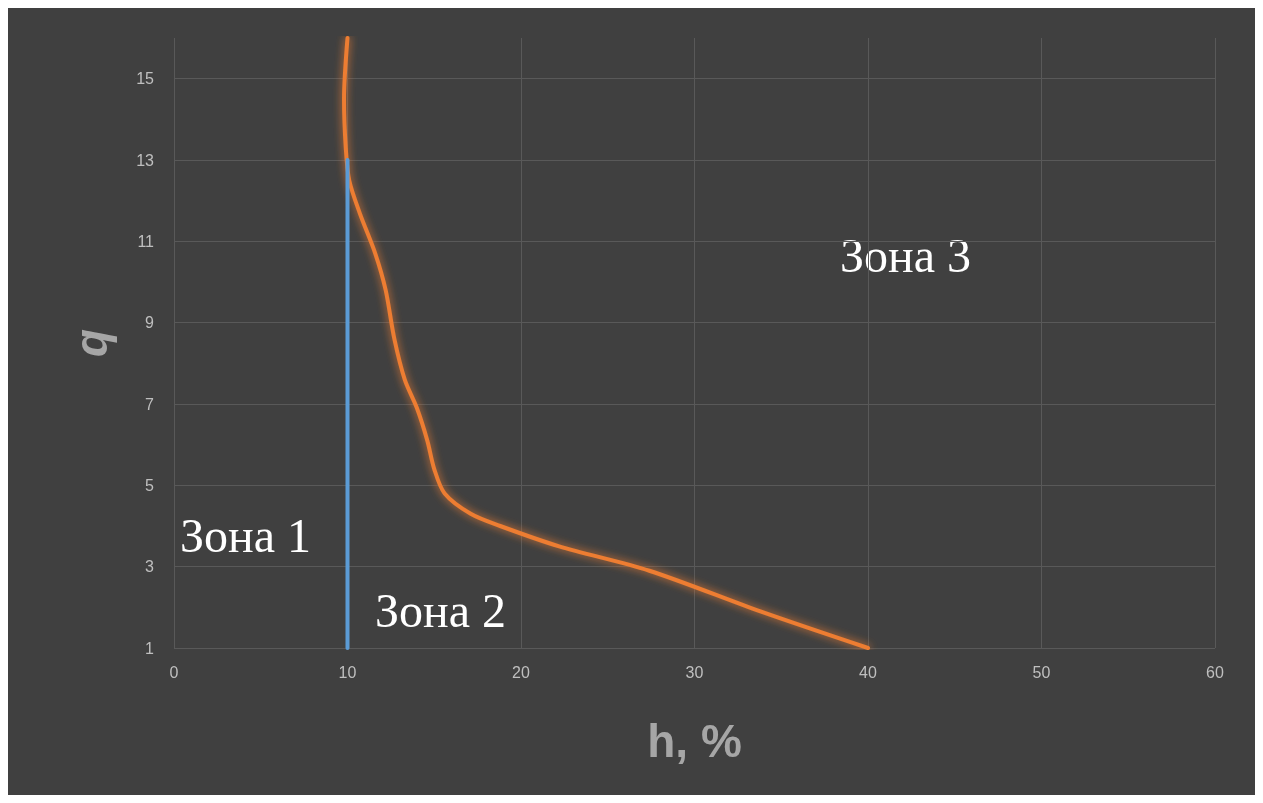  What do you see at coordinates (150, 404) in the screenshot?
I see `y-tick-label: 7` at bounding box center [150, 404].